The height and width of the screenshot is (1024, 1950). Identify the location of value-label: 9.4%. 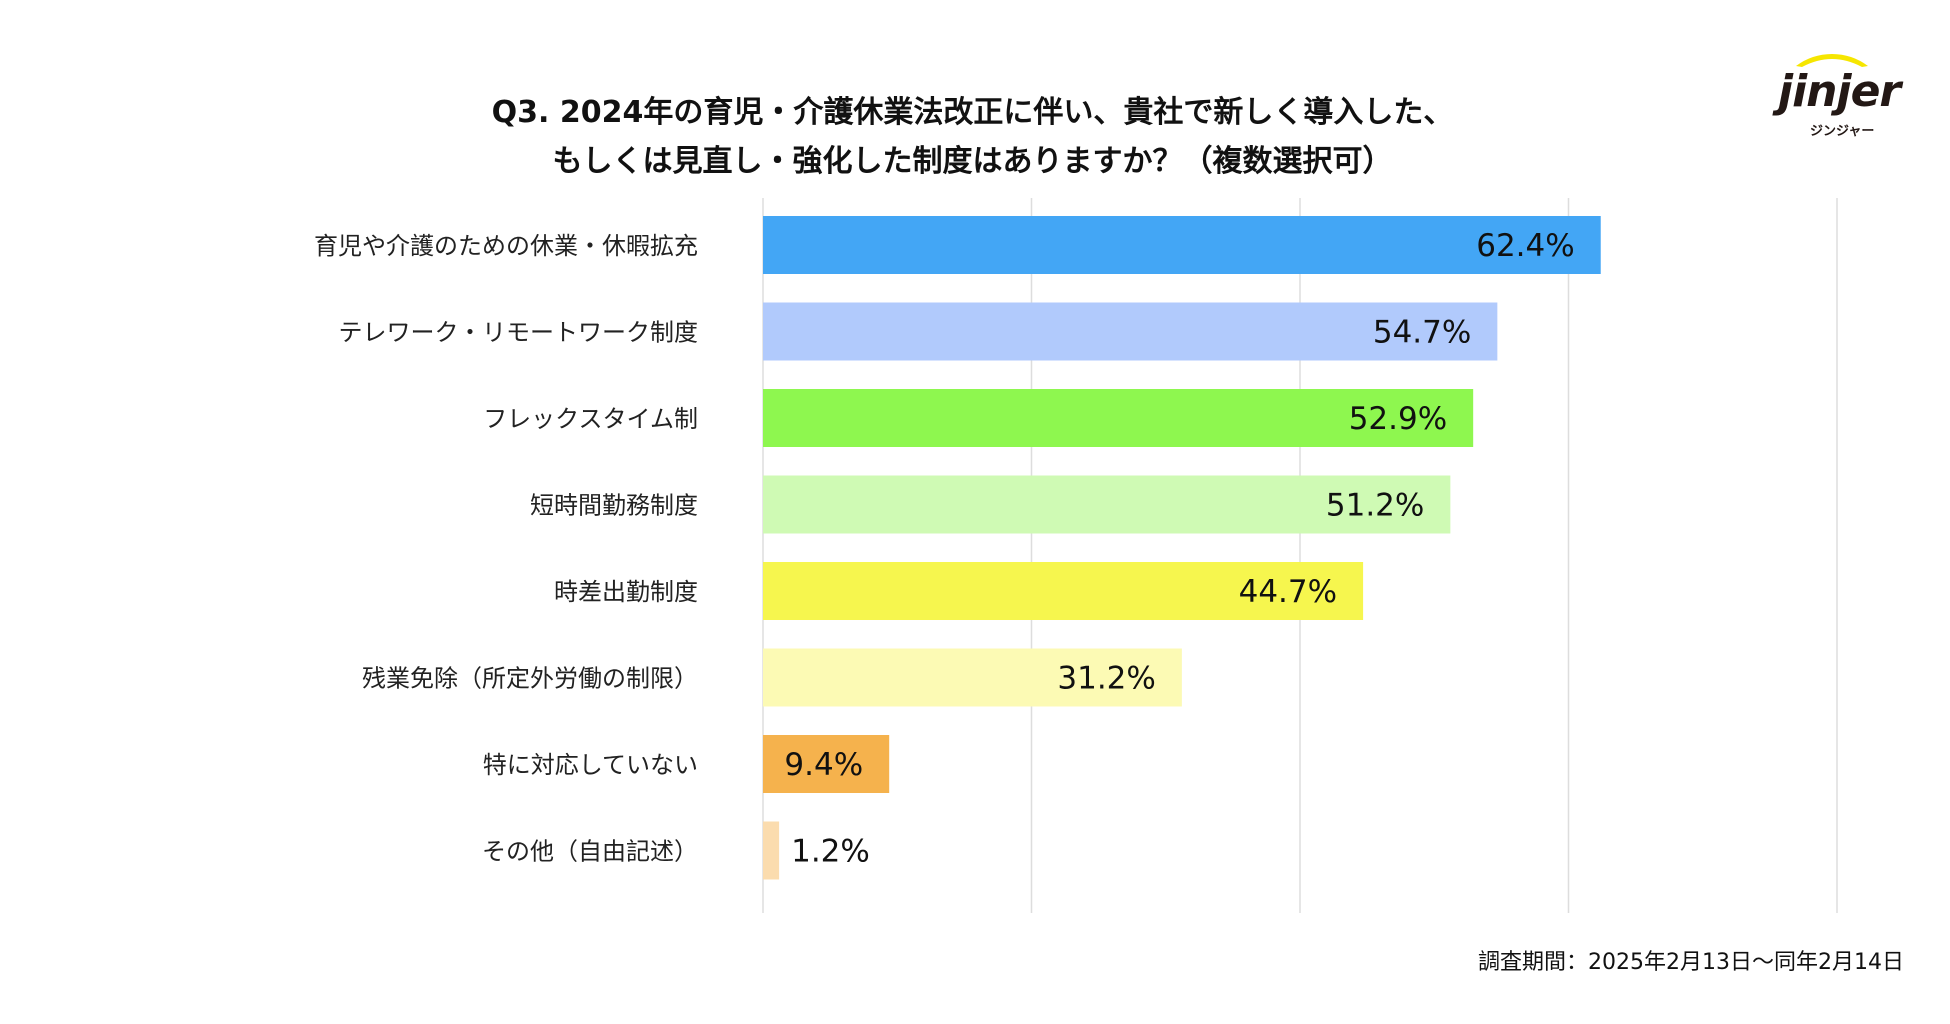
(823, 765).